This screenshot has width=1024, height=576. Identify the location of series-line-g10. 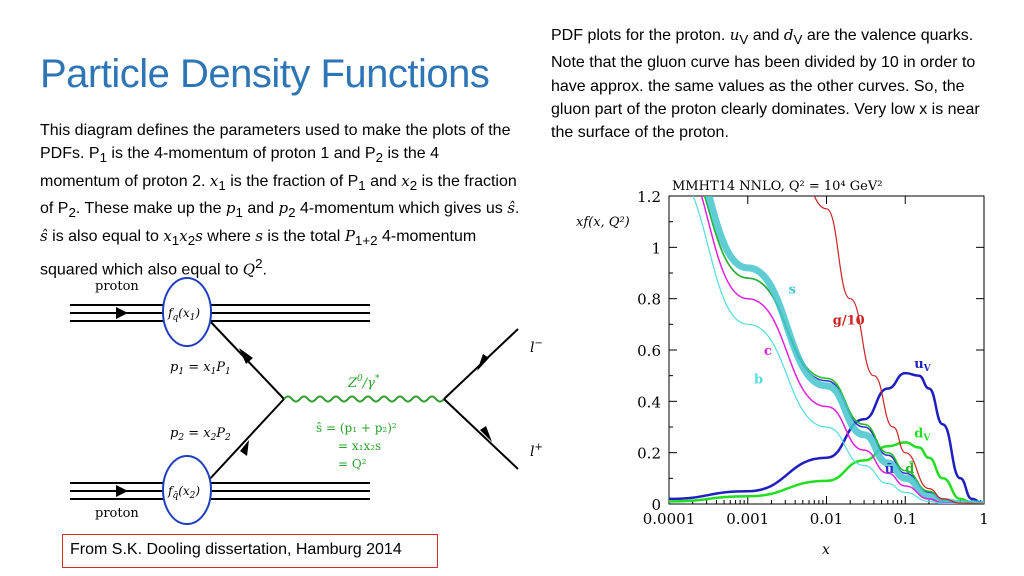
(898, 350).